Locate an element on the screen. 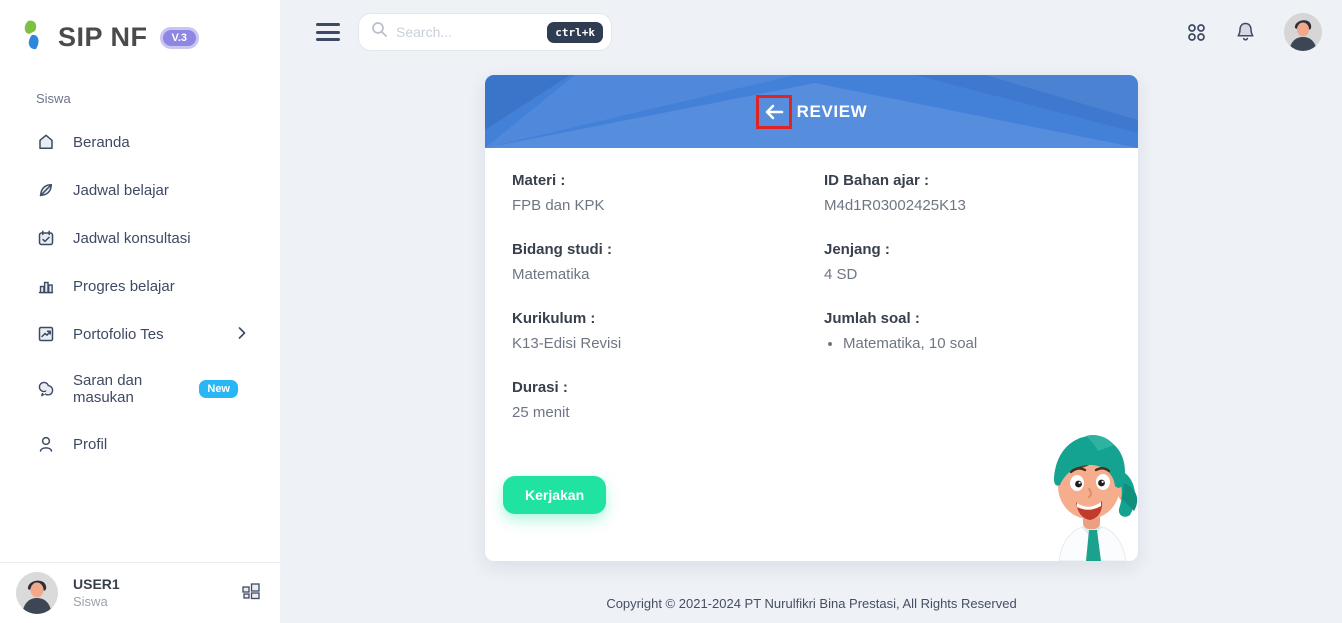 The width and height of the screenshot is (1342, 623). logo-leaf-icon is located at coordinates (35, 37).